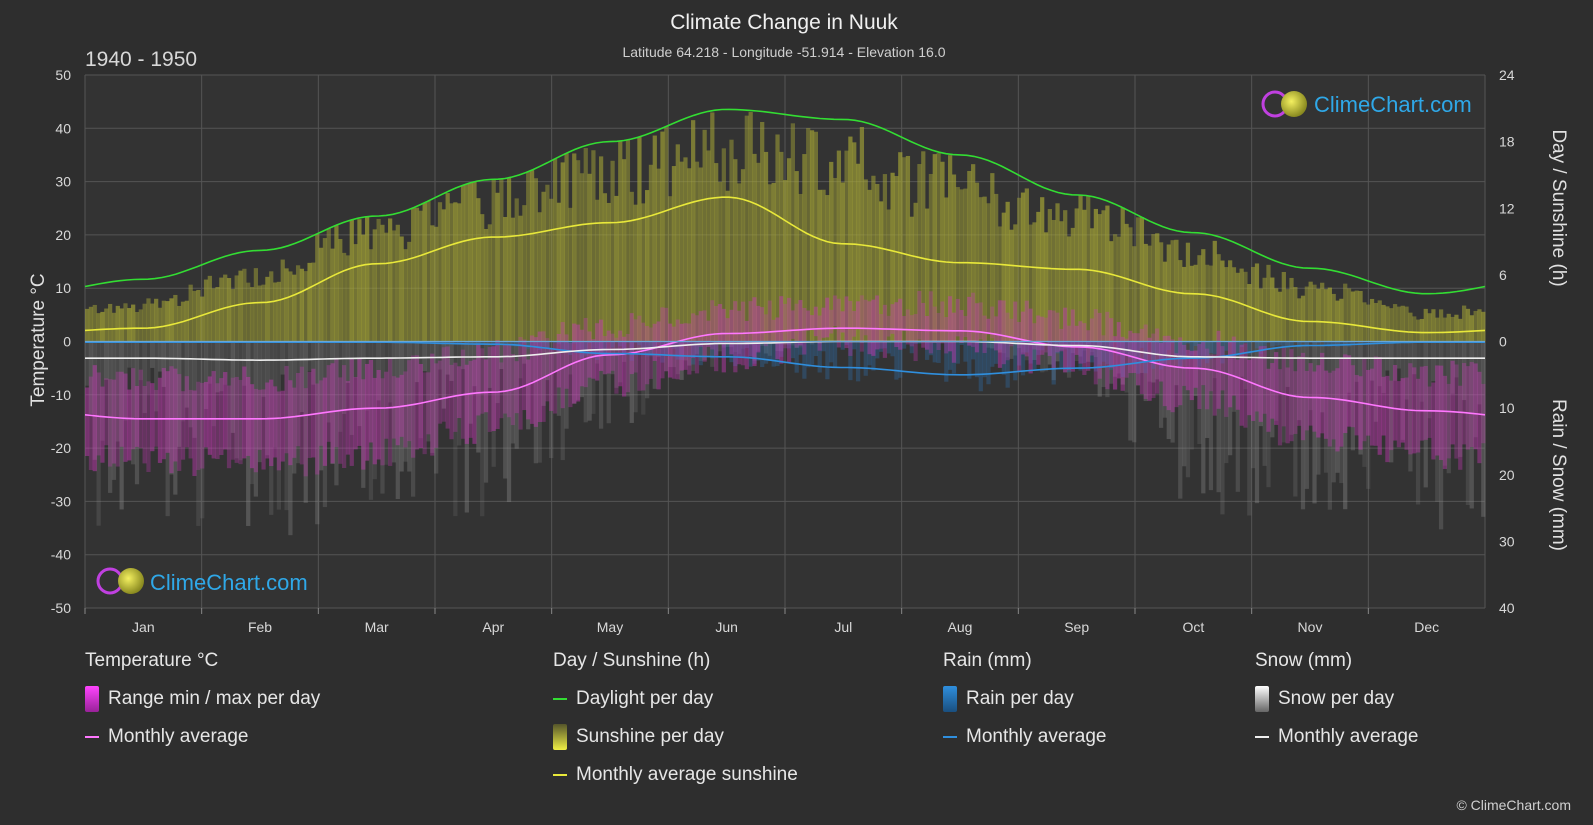 The image size is (1593, 825). I want to click on snow-swatch, so click(1262, 699).